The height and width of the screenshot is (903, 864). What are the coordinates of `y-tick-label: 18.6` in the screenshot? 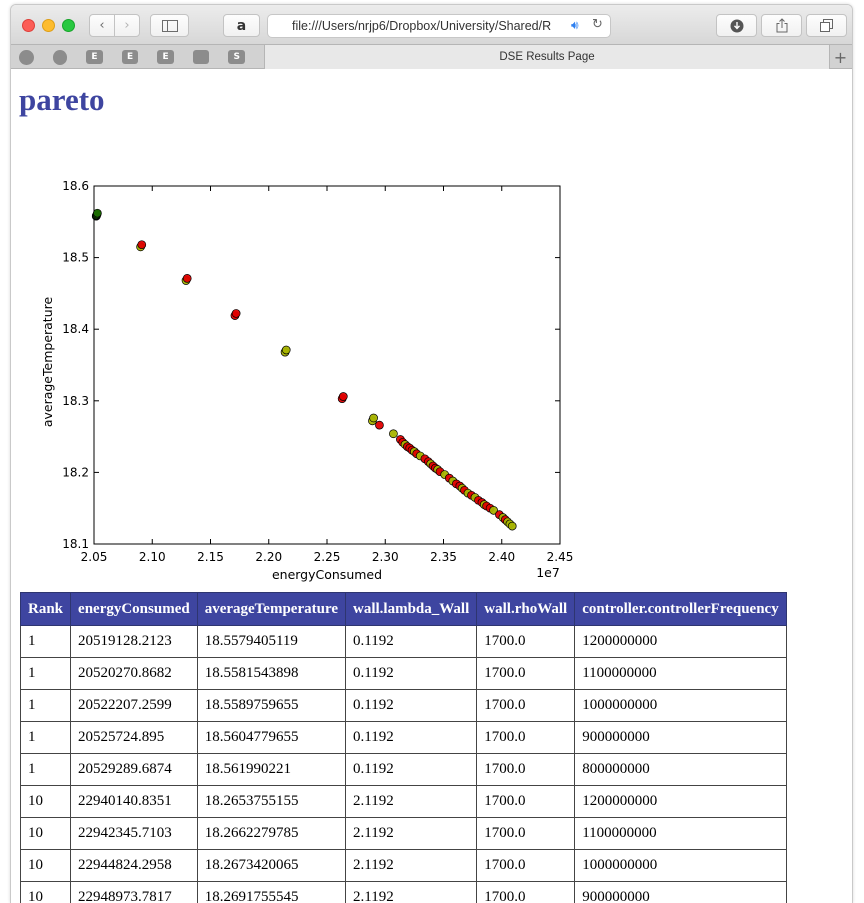 It's located at (75, 186).